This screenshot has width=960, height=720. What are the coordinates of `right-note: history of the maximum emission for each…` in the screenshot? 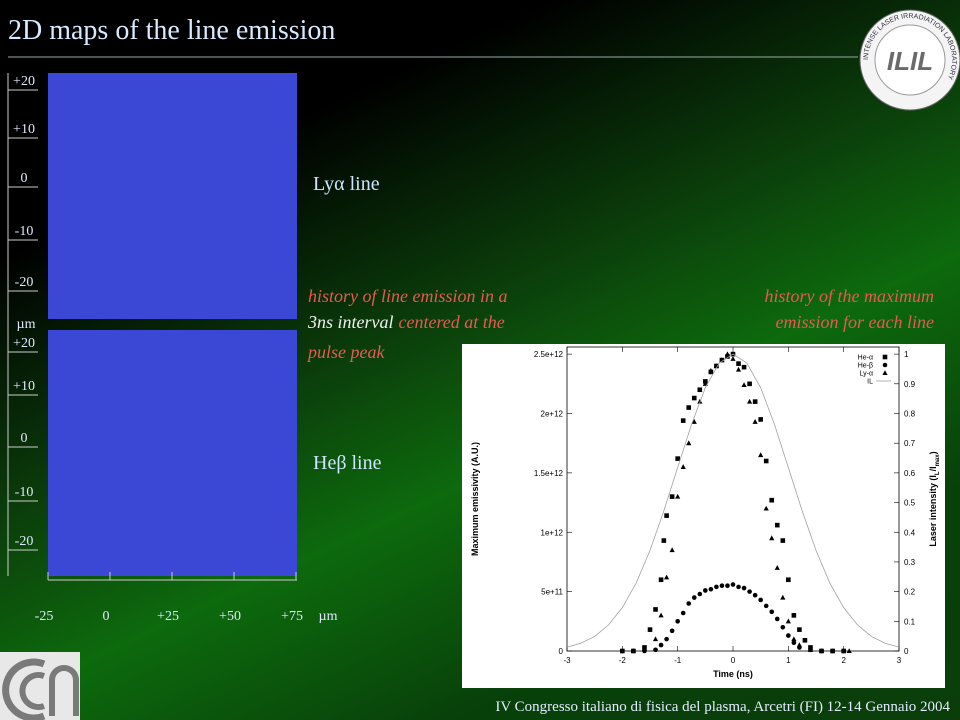 It's located at (849, 309).